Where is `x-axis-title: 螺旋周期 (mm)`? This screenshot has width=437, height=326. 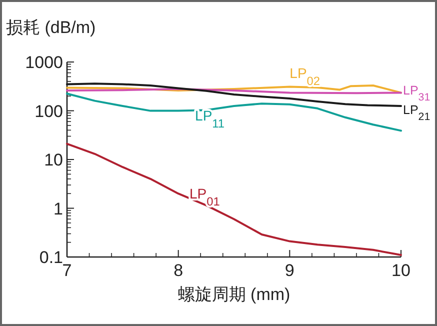
x-axis-title: 螺旋周期 (mm) is located at coordinates (234, 294).